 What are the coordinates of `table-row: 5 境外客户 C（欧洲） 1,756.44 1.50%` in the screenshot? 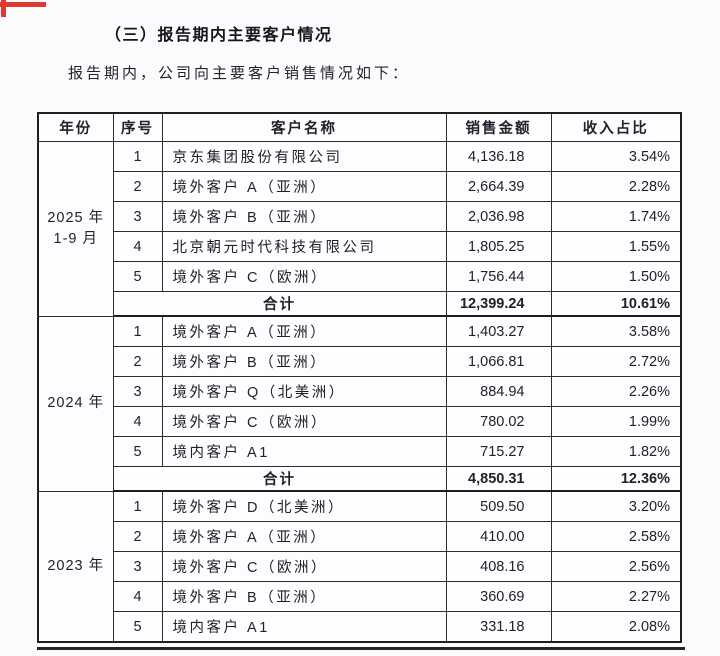 It's located at (360, 276).